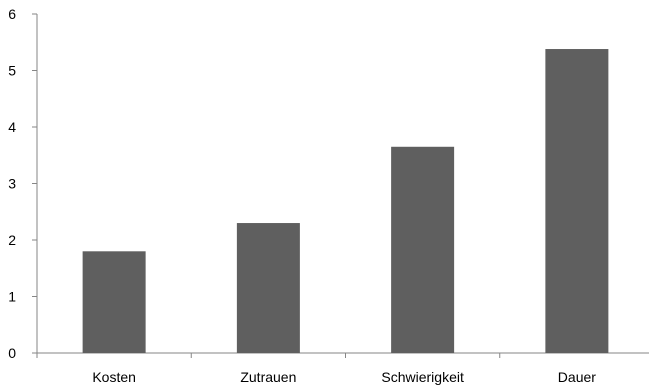  What do you see at coordinates (268, 288) in the screenshot?
I see `bar-zutrauen` at bounding box center [268, 288].